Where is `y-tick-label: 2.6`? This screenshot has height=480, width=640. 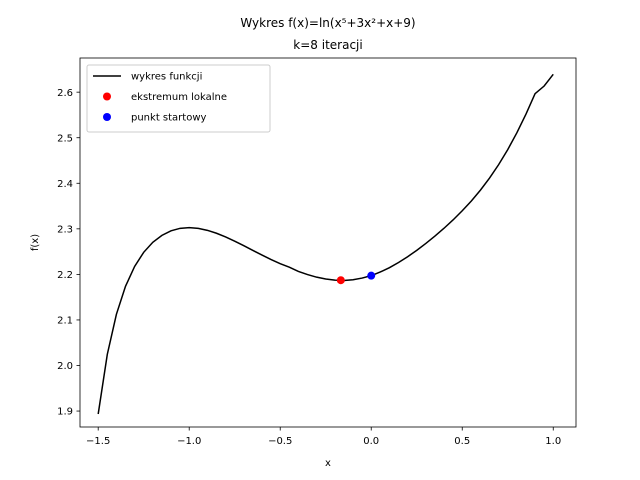
y-tick-label: 2.6 is located at coordinates (65, 93).